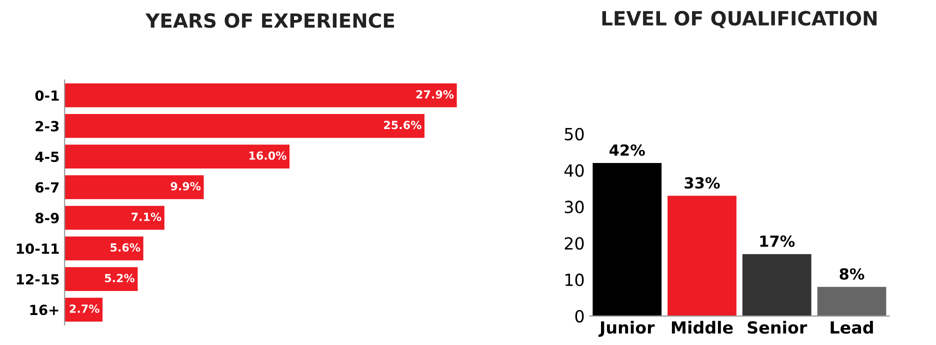 The height and width of the screenshot is (345, 936). I want to click on y-tick-label: 4-5, so click(47, 157).